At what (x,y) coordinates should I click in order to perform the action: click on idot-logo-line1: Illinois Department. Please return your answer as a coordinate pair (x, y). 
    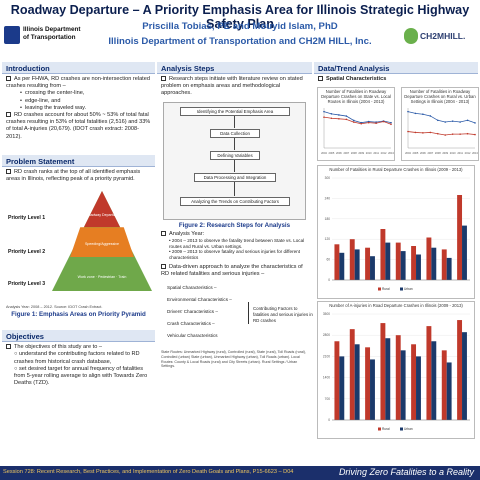
    Looking at the image, I should click on (52, 29).